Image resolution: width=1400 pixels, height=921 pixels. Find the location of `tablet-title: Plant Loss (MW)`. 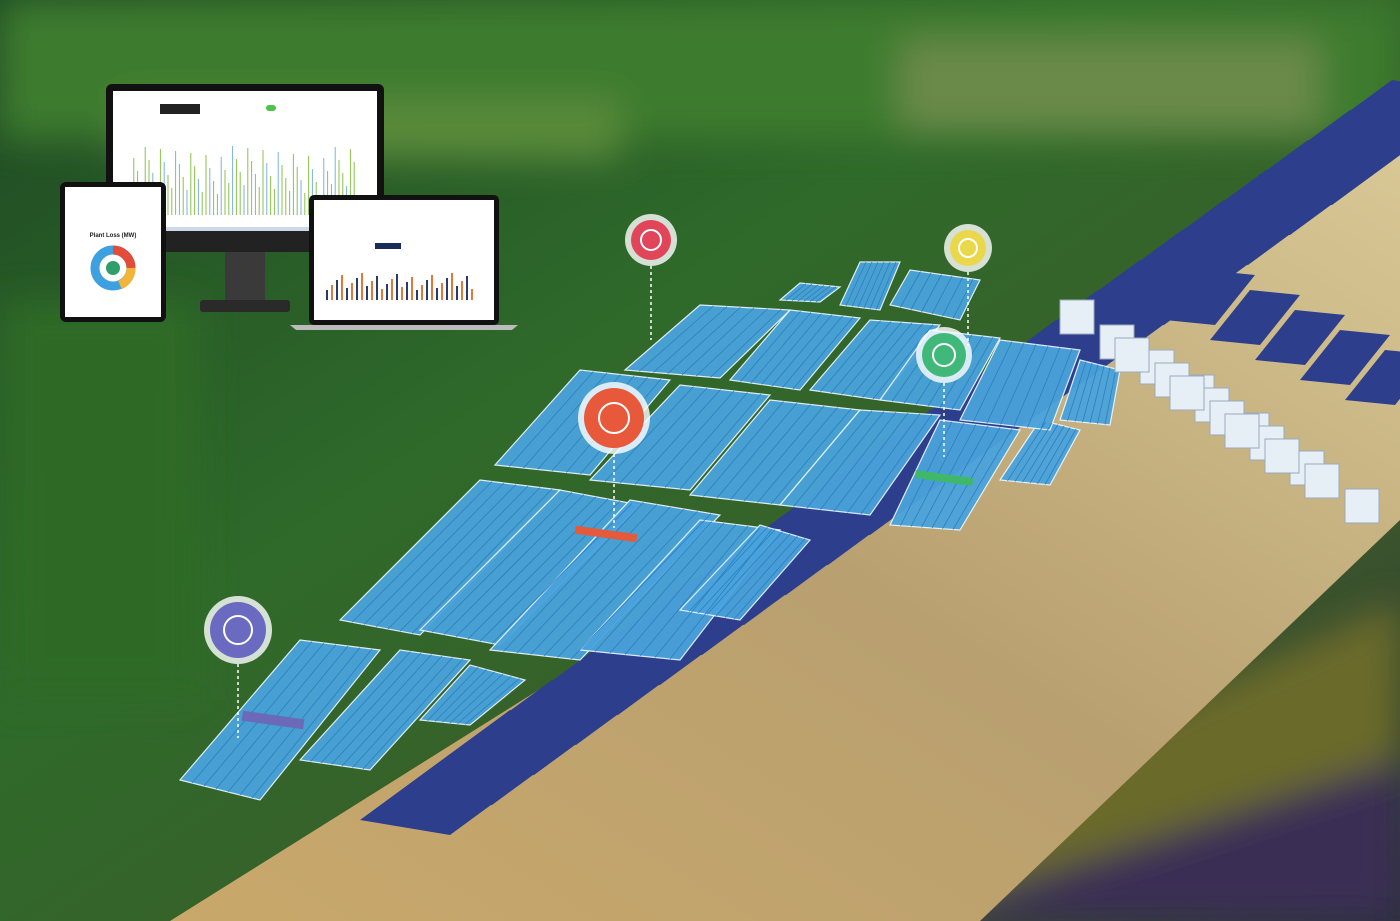

tablet-title: Plant Loss (MW) is located at coordinates (113, 236).